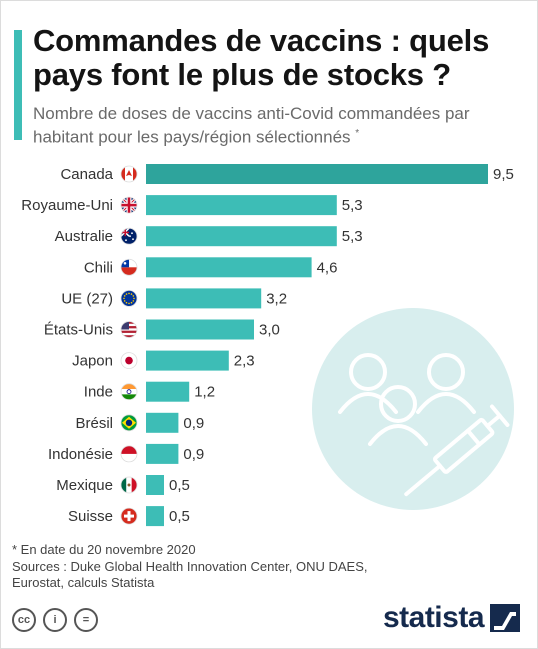  Describe the element at coordinates (90, 516) in the screenshot. I see `category-label: Suisse` at that location.